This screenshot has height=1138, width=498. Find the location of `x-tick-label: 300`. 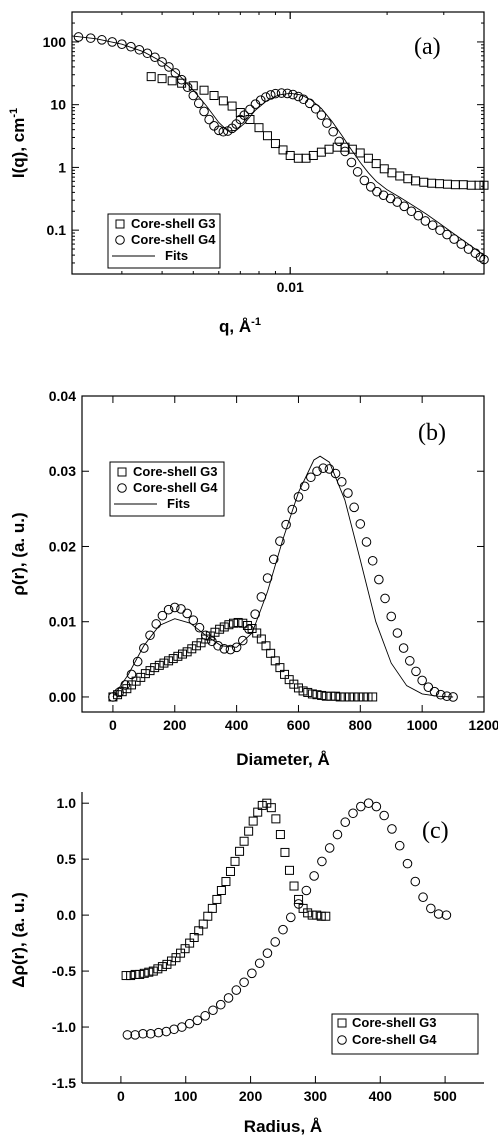

x-tick-label: 300 is located at coordinates (316, 1096).